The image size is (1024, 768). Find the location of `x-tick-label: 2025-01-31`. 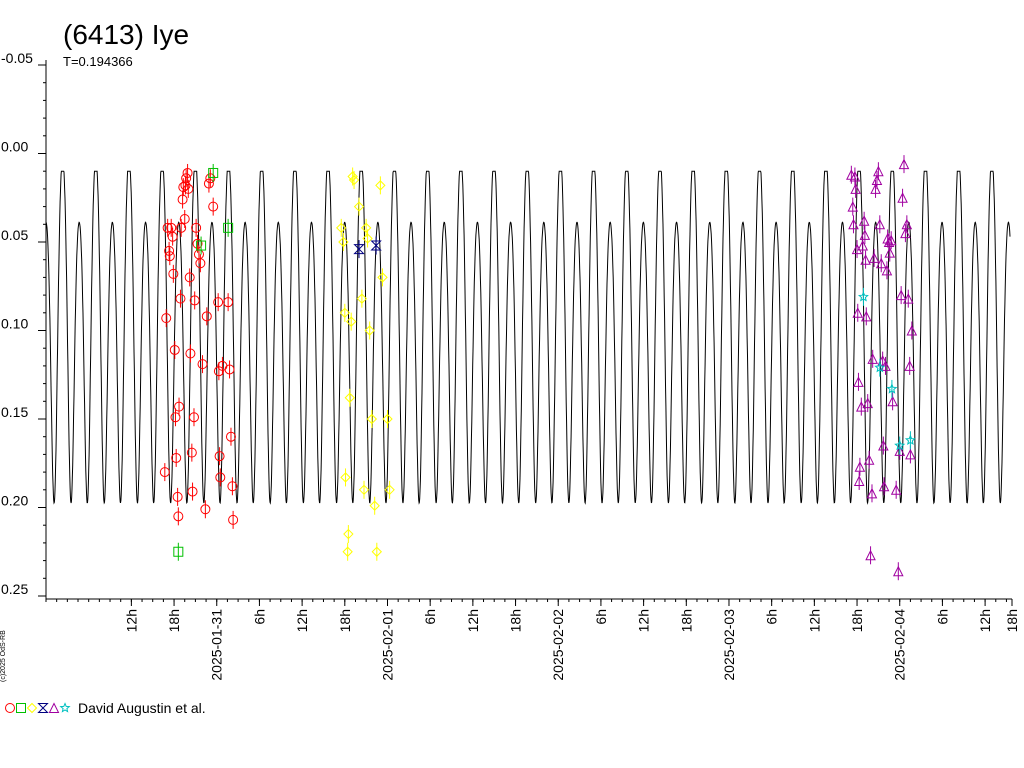

x-tick-label: 2025-01-31 is located at coordinates (217, 645).